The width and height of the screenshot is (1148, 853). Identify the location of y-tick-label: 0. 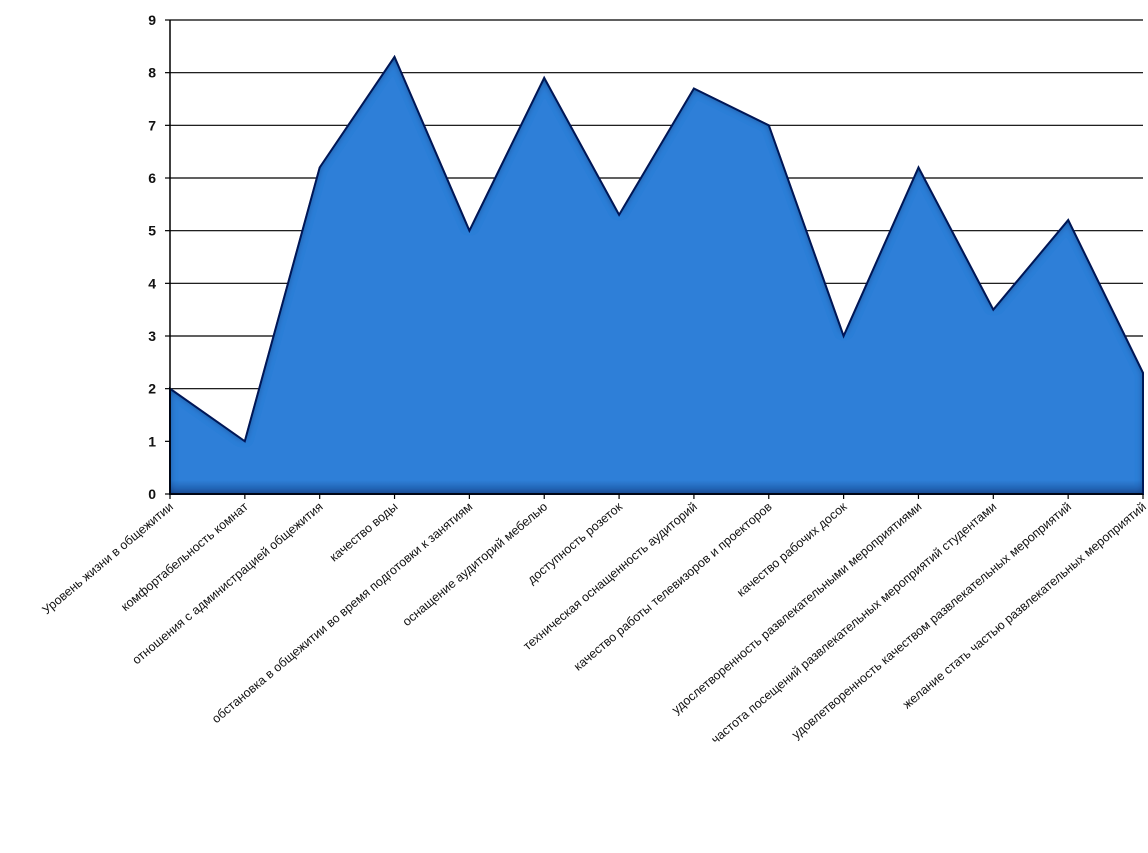
(152, 494).